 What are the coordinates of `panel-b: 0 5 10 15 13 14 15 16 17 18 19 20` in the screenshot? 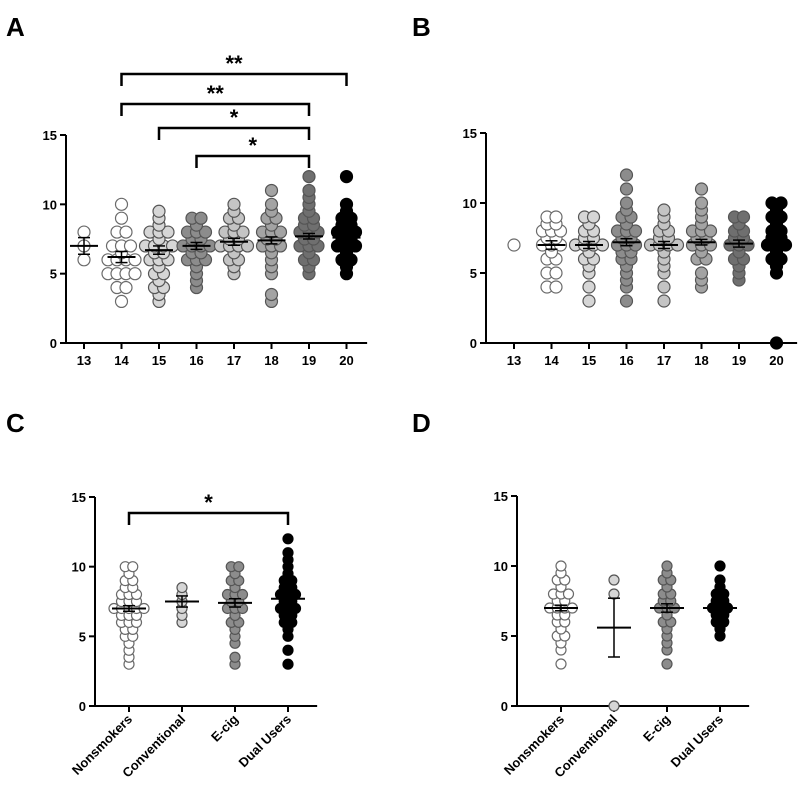 It's located at (630, 247).